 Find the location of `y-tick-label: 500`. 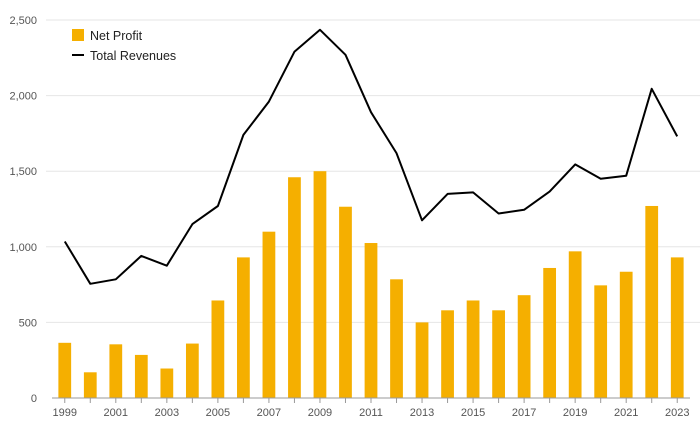

y-tick-label: 500 is located at coordinates (28, 323).